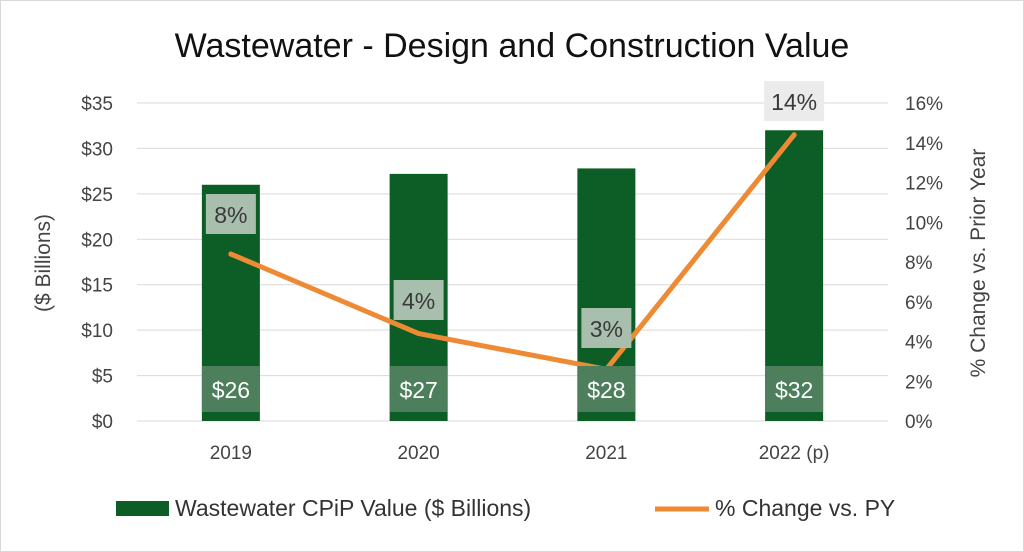  I want to click on right-axis-label: % Change vs. Prior Year, so click(978, 263).